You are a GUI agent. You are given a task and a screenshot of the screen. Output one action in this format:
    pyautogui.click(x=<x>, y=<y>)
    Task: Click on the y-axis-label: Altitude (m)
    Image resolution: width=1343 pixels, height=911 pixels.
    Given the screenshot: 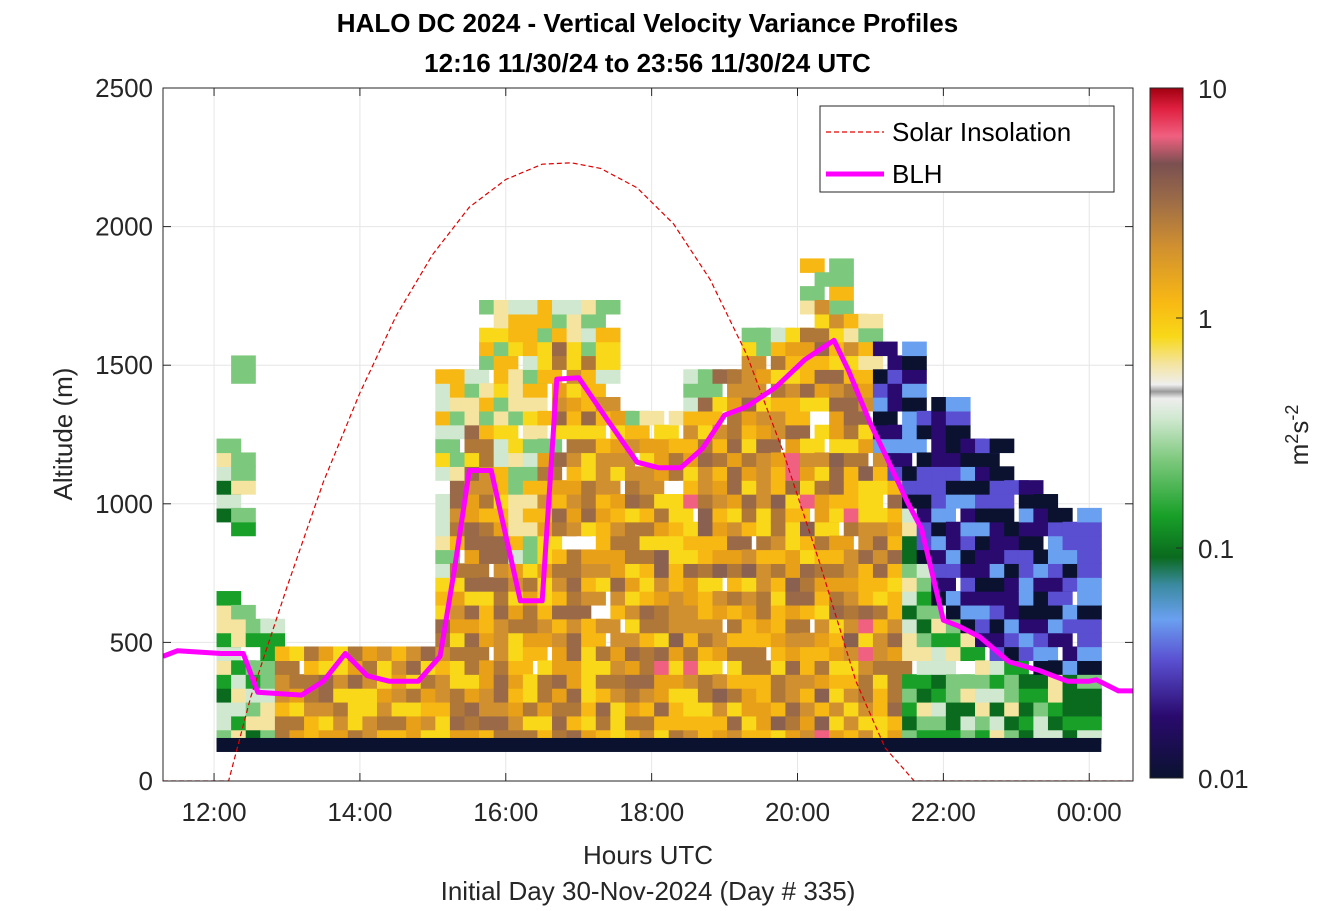 What is the action you would take?
    pyautogui.click(x=63, y=434)
    